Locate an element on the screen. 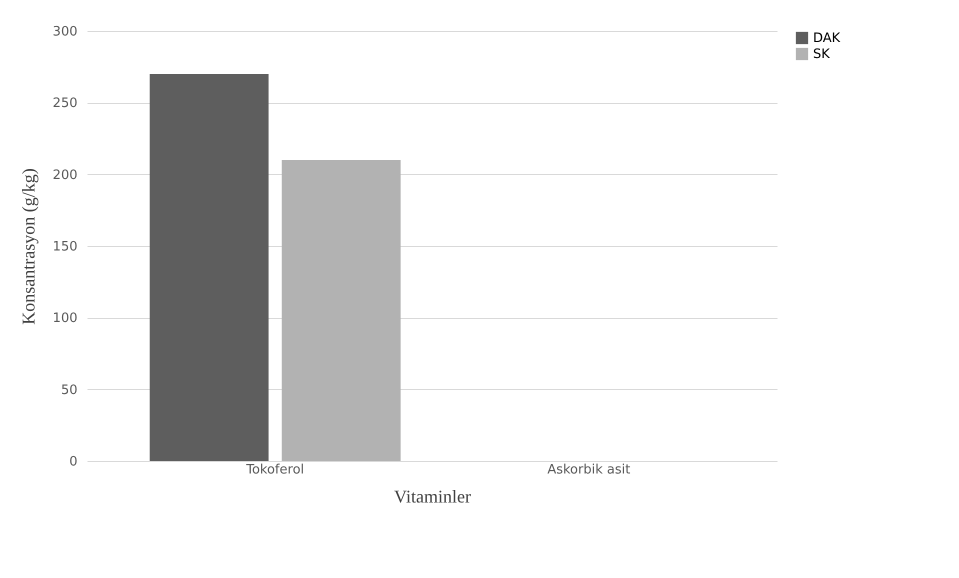 This screenshot has height=578, width=959. y-tick-label: 150 is located at coordinates (65, 247).